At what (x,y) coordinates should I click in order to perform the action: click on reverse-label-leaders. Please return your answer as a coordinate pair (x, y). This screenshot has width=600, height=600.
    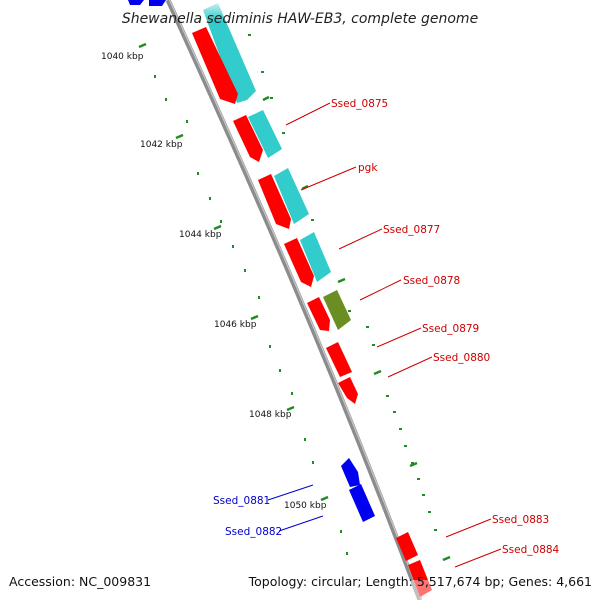
    Looking at the image, I should click on (295, 508).